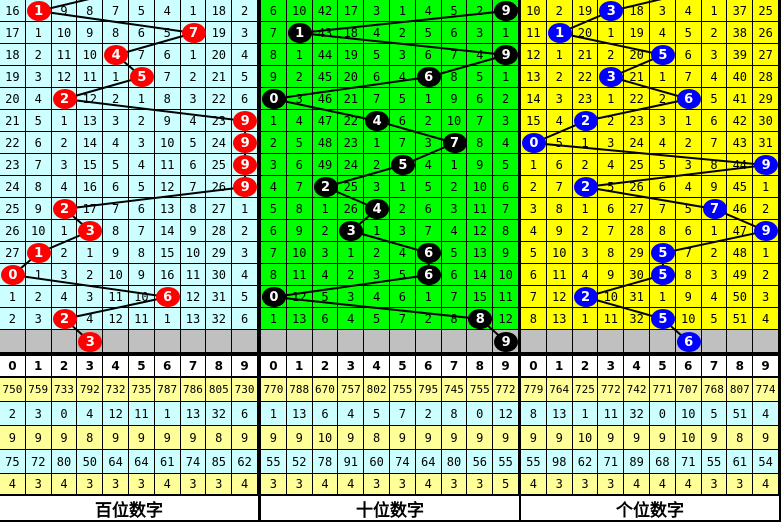 The height and width of the screenshot is (522, 781). I want to click on stat-cell: 768, so click(714, 390).